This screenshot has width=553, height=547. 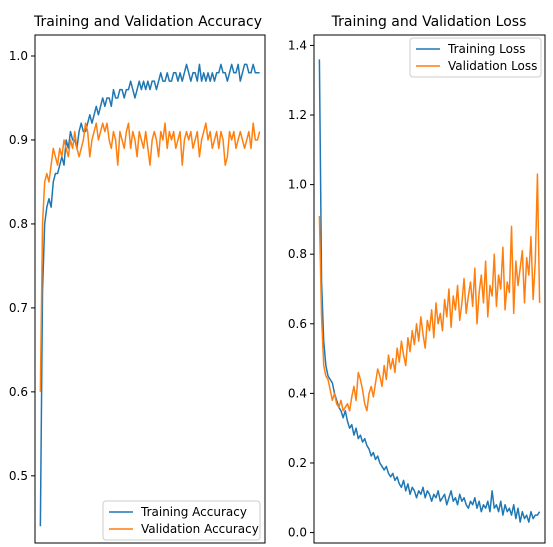 What do you see at coordinates (492, 66) in the screenshot?
I see `legend-label: Validation Loss` at bounding box center [492, 66].